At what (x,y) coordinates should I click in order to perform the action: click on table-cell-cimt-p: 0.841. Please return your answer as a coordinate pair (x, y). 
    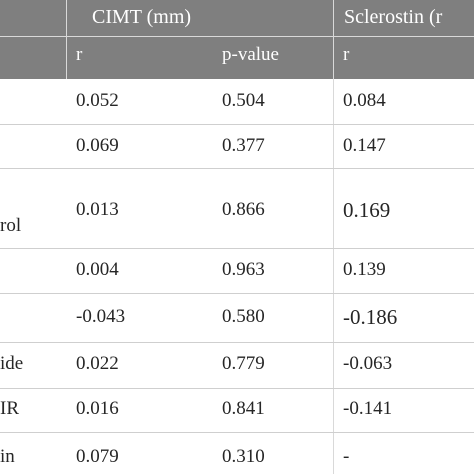
    Looking at the image, I should click on (243, 408).